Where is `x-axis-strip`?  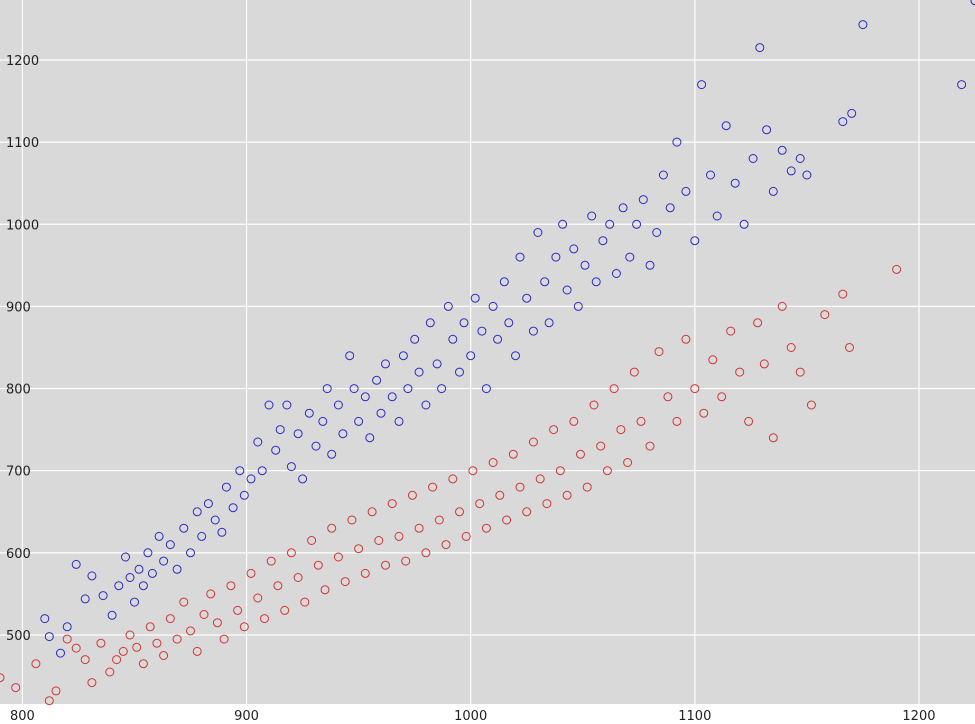 x-axis-strip is located at coordinates (487, 714).